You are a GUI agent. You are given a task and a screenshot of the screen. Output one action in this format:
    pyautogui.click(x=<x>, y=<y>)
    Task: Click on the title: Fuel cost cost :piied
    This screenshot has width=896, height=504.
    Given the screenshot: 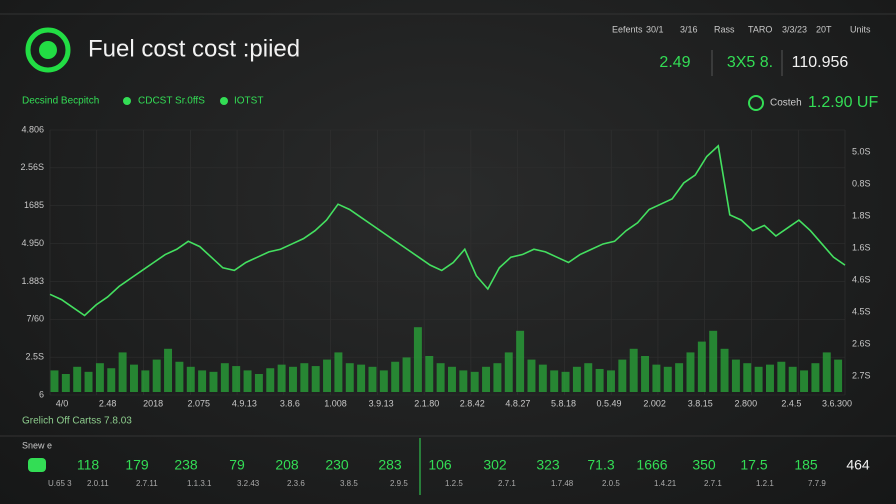 What is the action you would take?
    pyautogui.click(x=194, y=48)
    